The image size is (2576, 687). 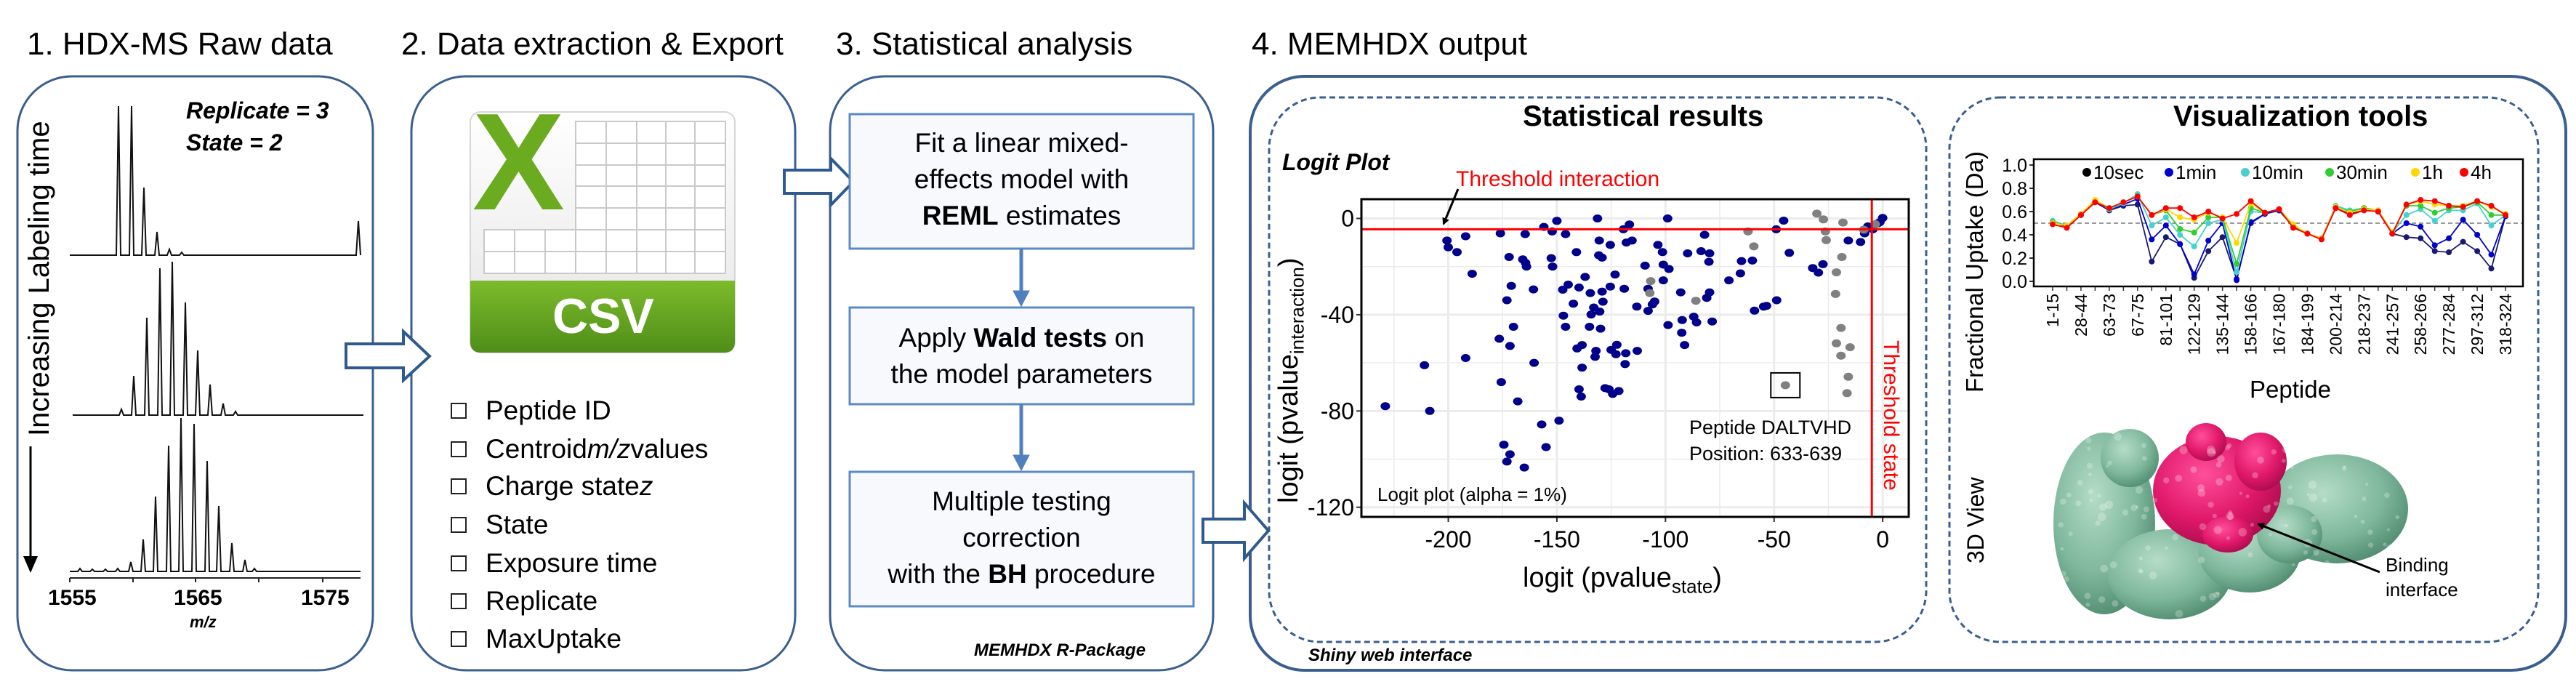 I want to click on field-label-pre: Exposure time, so click(x=572, y=563).